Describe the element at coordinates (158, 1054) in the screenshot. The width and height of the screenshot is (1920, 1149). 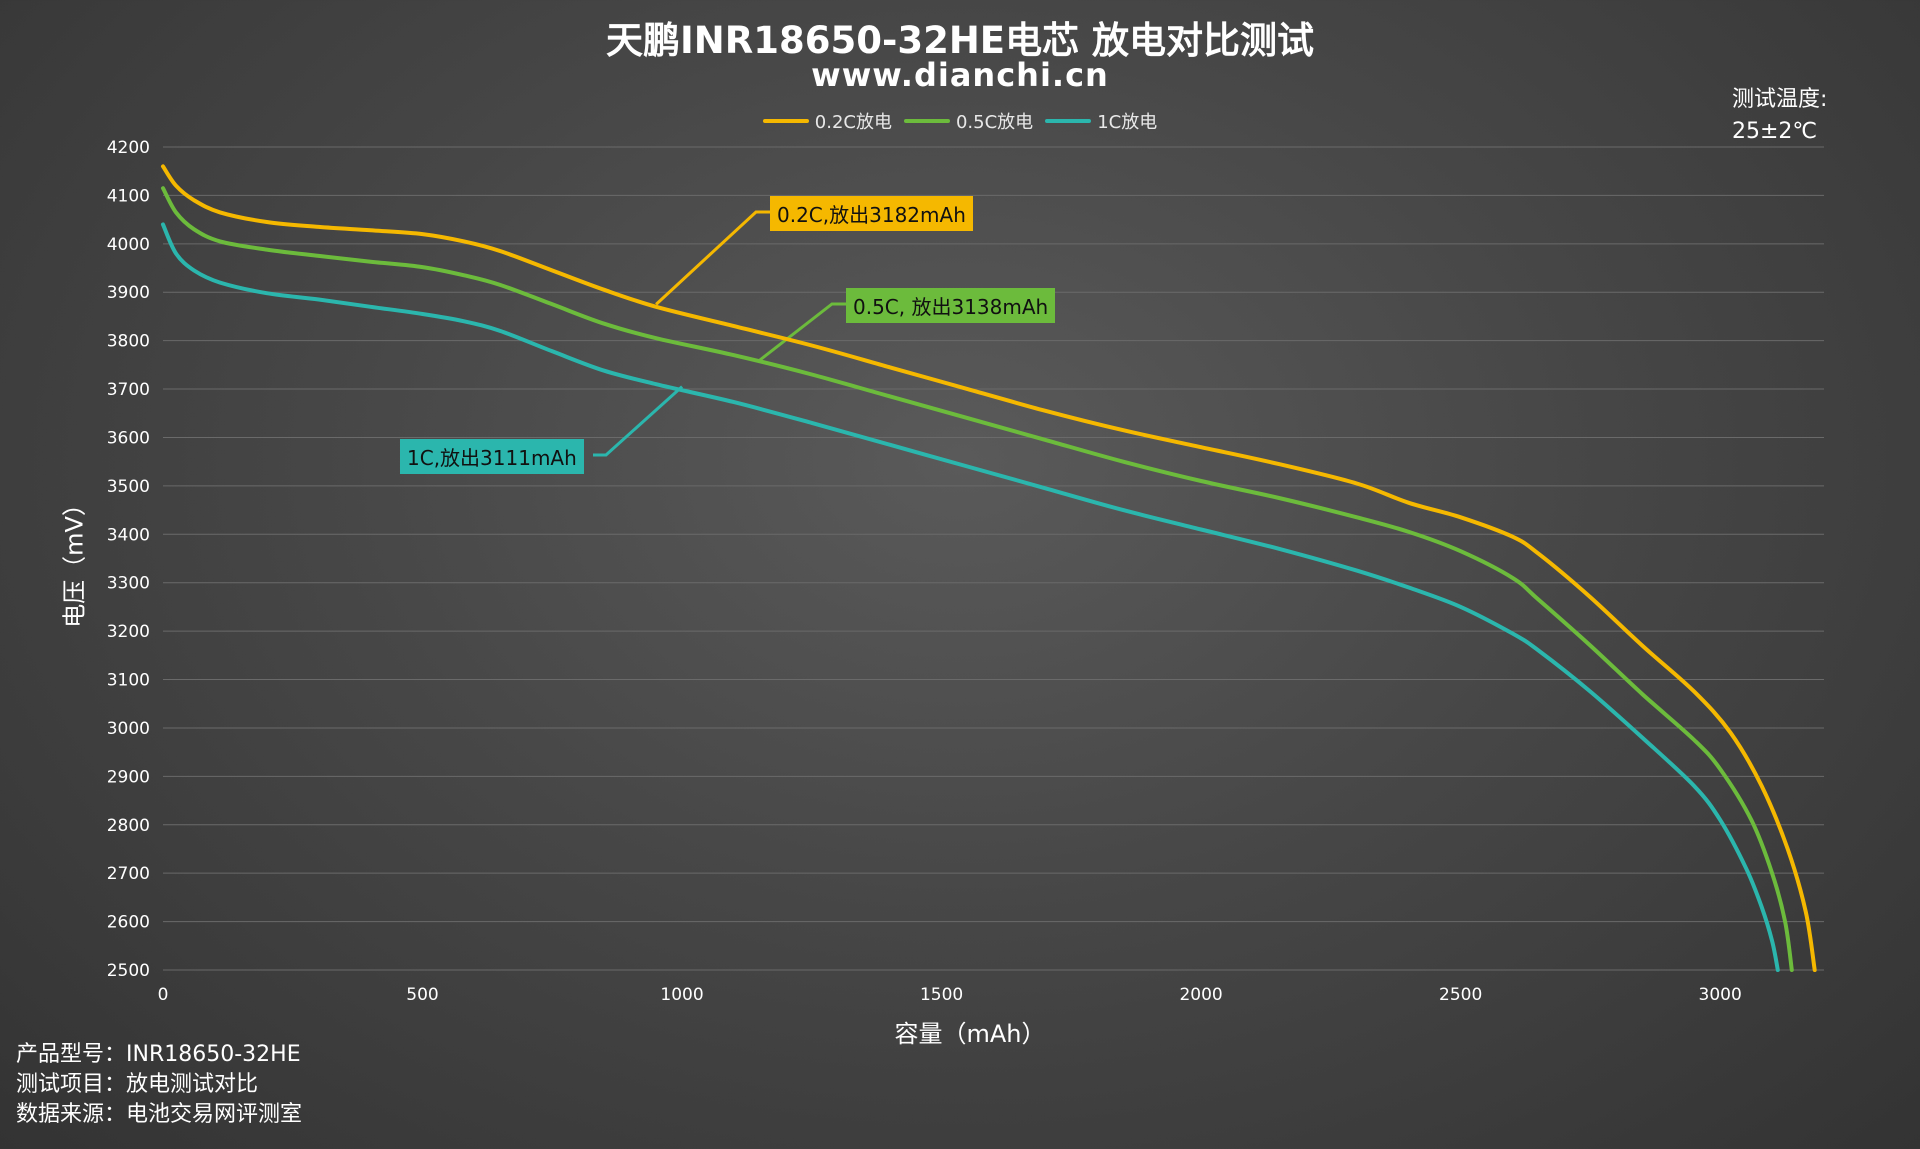
I see `info-product: 产品型号：INR18650-32HE` at that location.